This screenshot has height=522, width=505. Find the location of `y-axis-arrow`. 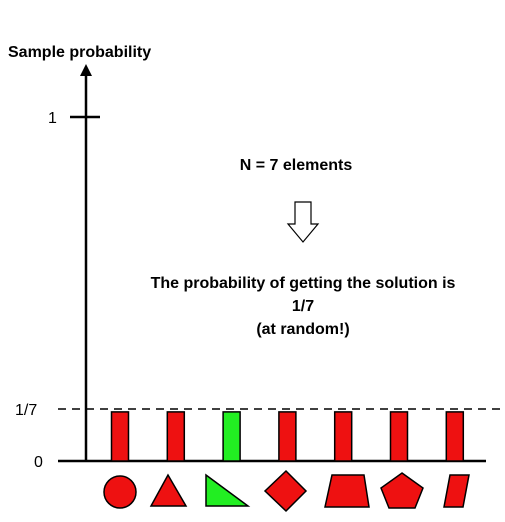

y-axis-arrow is located at coordinates (86, 70).